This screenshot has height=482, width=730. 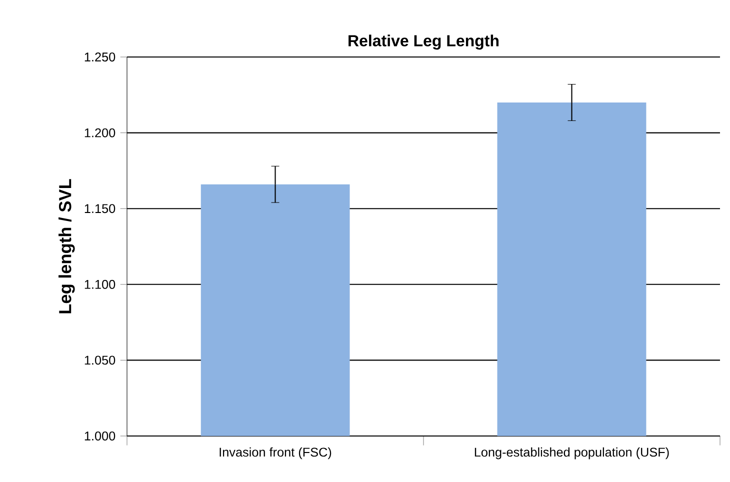 I want to click on y-tick-label: 1.050, so click(x=100, y=360).